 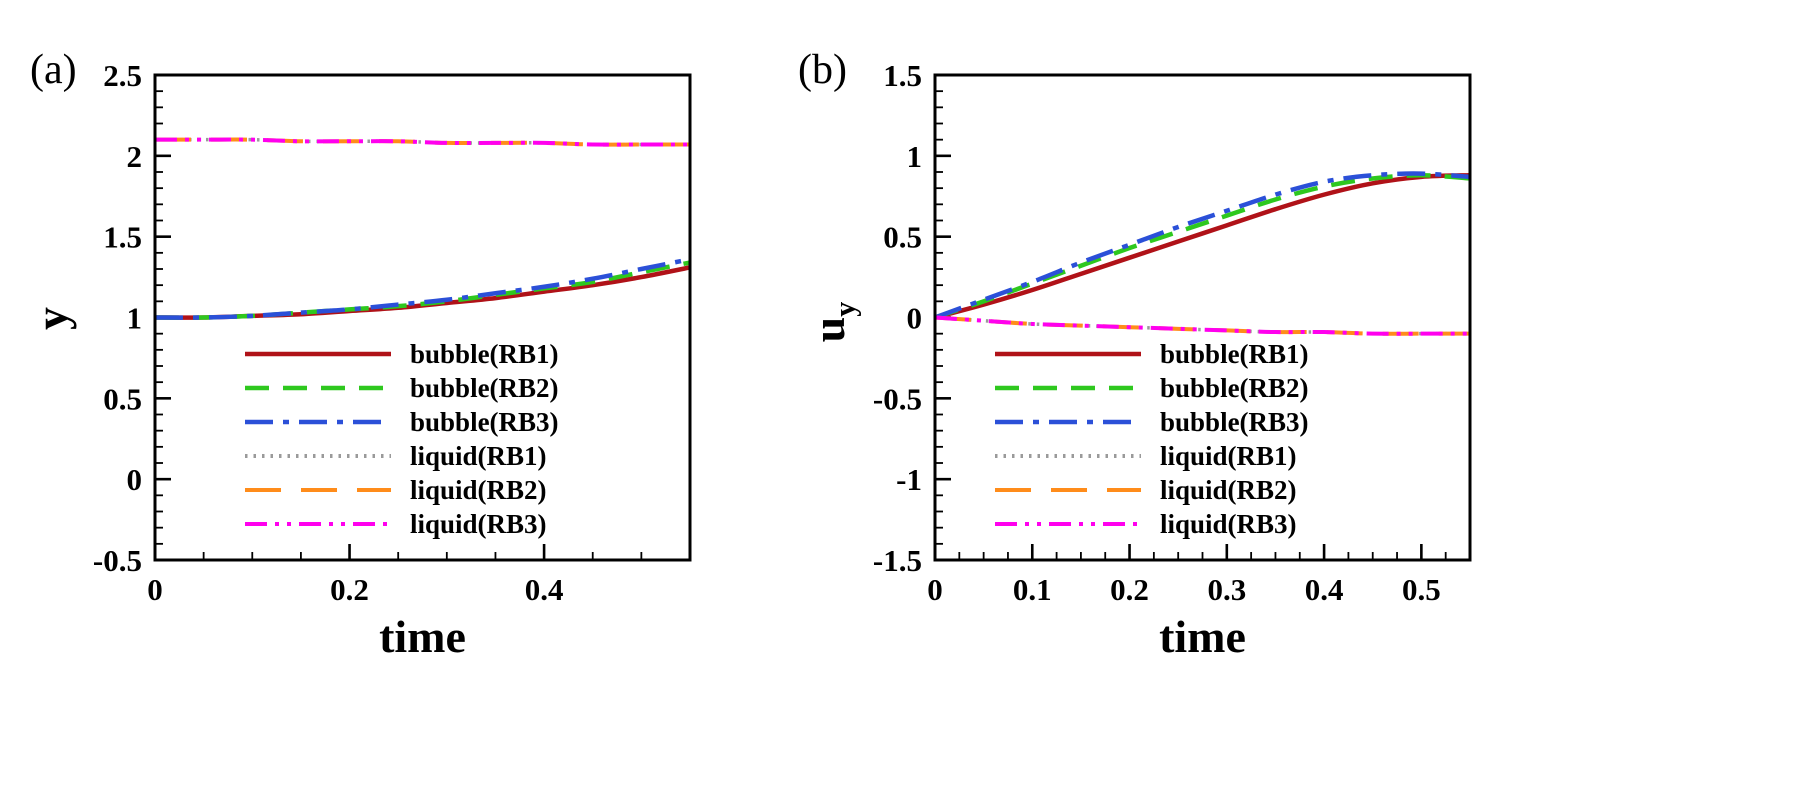 What do you see at coordinates (135, 156) in the screenshot?
I see `y-tick-label: 2` at bounding box center [135, 156].